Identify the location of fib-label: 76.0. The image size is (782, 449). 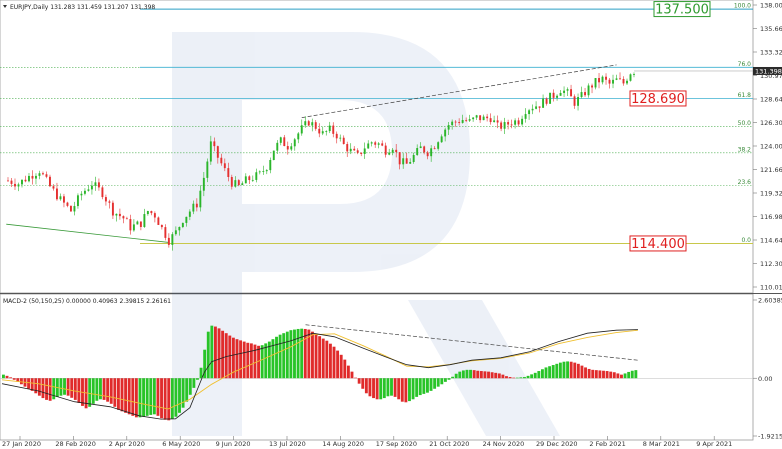
(745, 64).